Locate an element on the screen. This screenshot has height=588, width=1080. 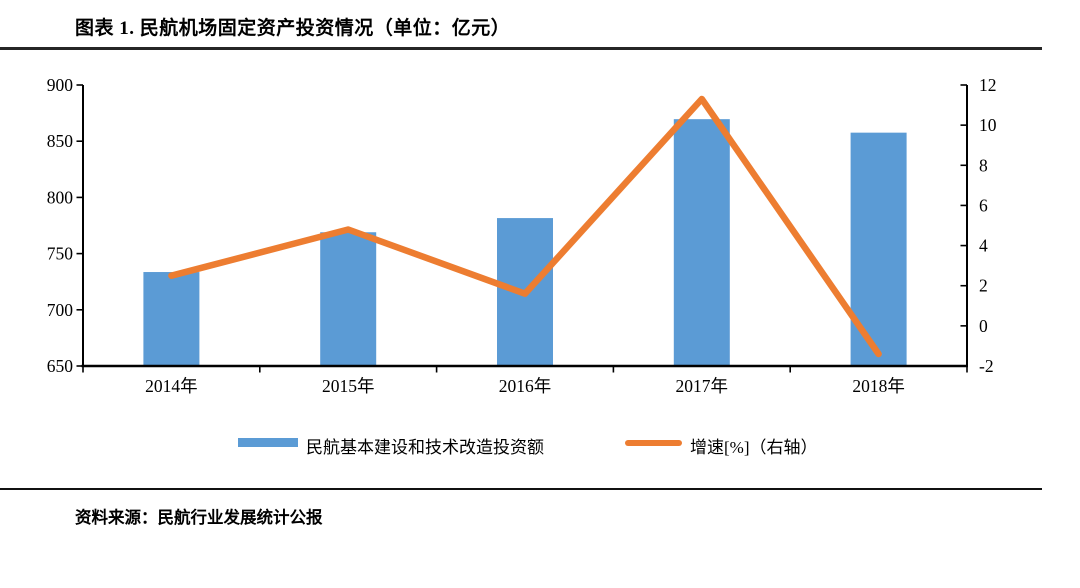
bar-2014年 is located at coordinates (171, 319).